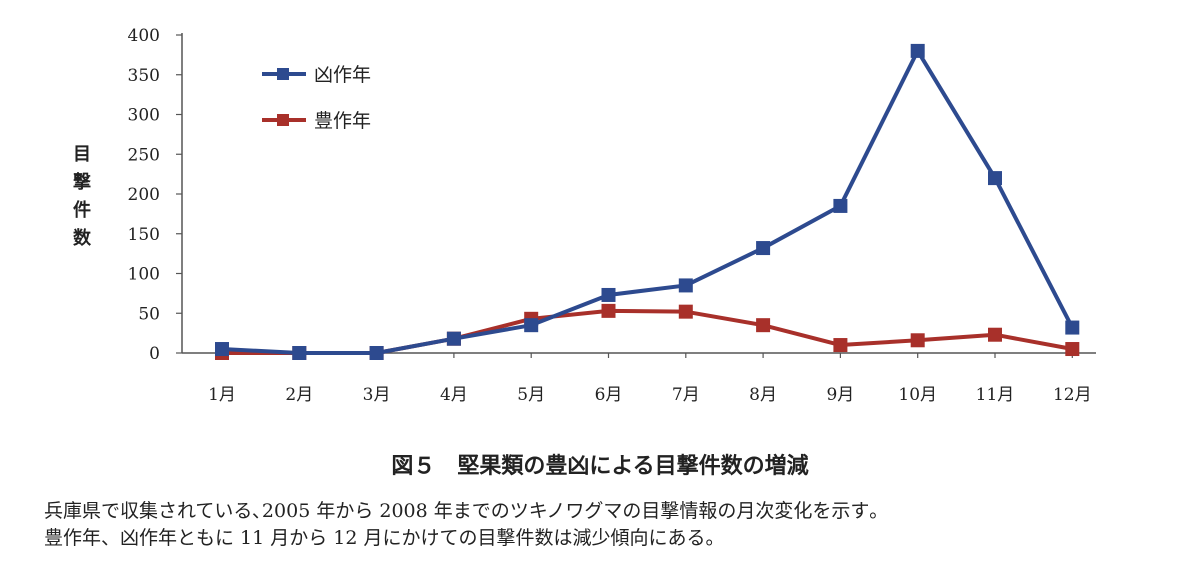 This screenshot has width=1200, height=581. What do you see at coordinates (144, 195) in the screenshot?
I see `y-tick-label: 200` at bounding box center [144, 195].